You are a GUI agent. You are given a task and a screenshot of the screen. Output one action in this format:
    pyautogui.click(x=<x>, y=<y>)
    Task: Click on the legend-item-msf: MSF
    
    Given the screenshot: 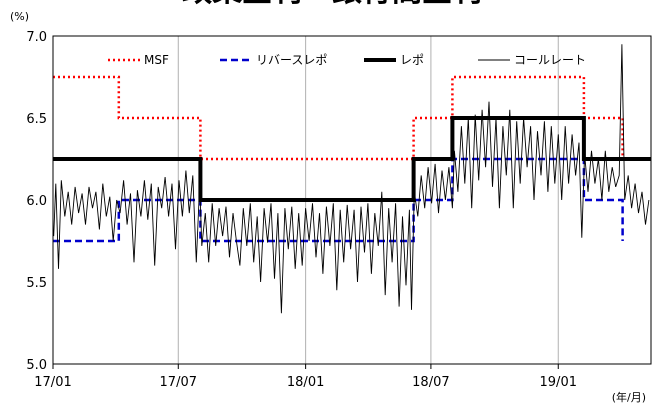 What is the action you would take?
    pyautogui.click(x=138, y=60)
    